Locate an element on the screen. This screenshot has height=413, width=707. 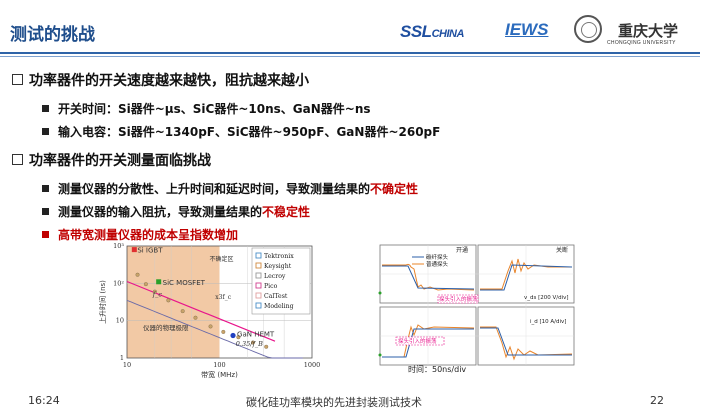
label-si-igbt: Si IGBT is located at coordinates (150, 251).